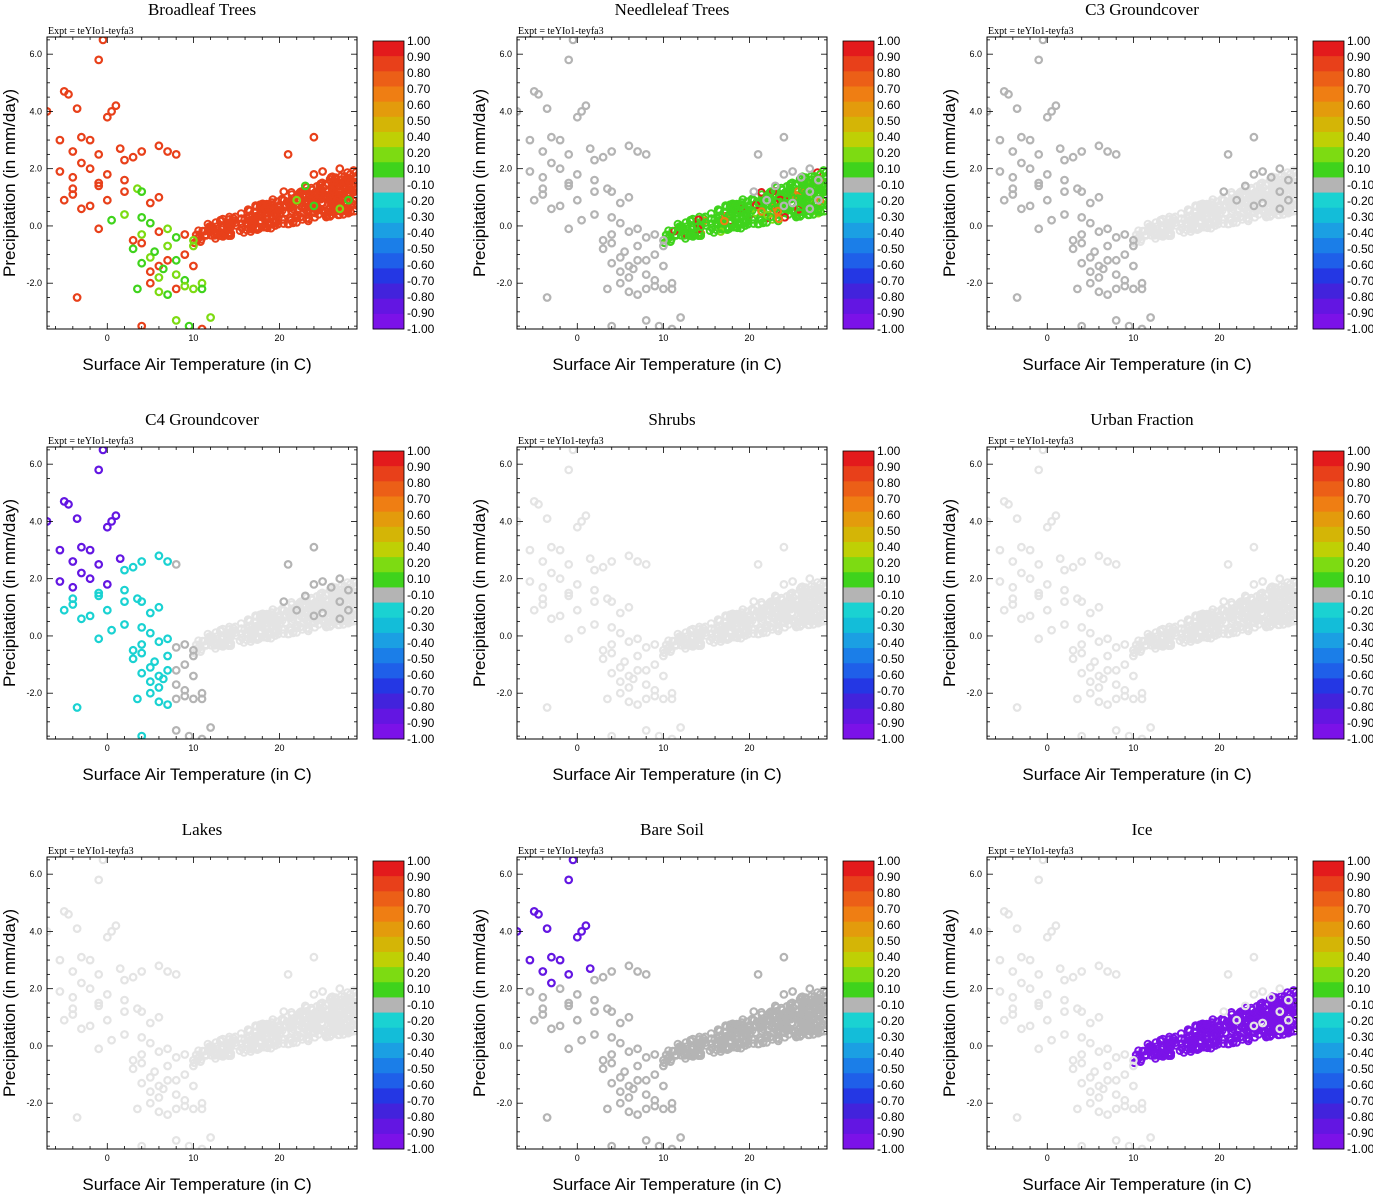 The height and width of the screenshot is (1200, 1373). Describe the element at coordinates (1359, 499) in the screenshot. I see `colorbar-label: 0.70` at that location.